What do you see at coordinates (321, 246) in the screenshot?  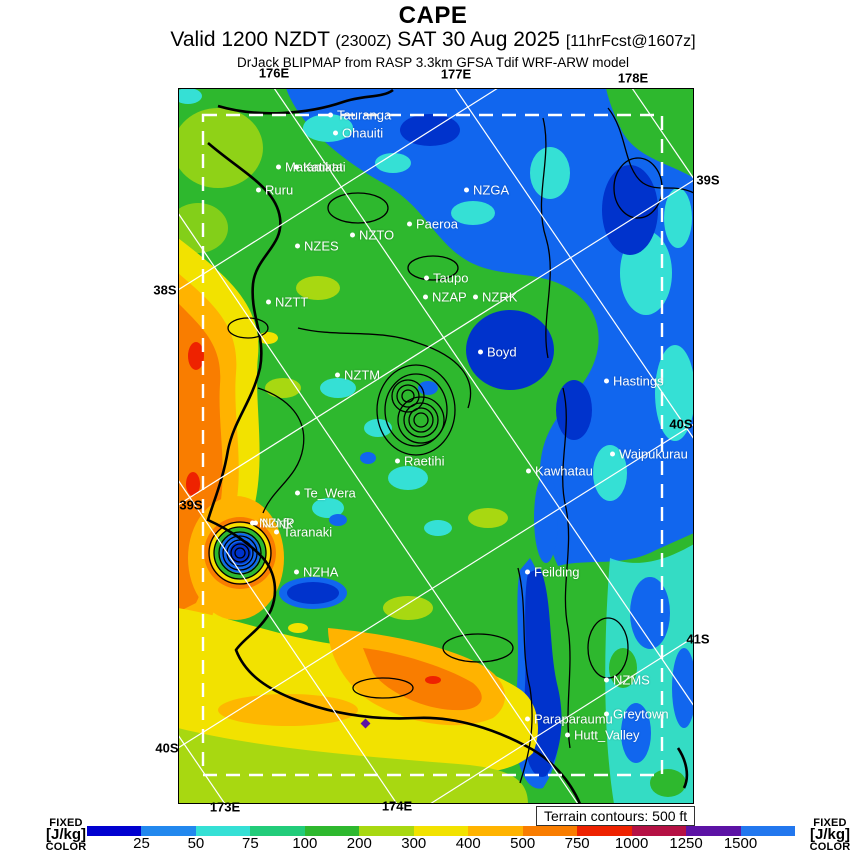 I see `station-name: NZES` at bounding box center [321, 246].